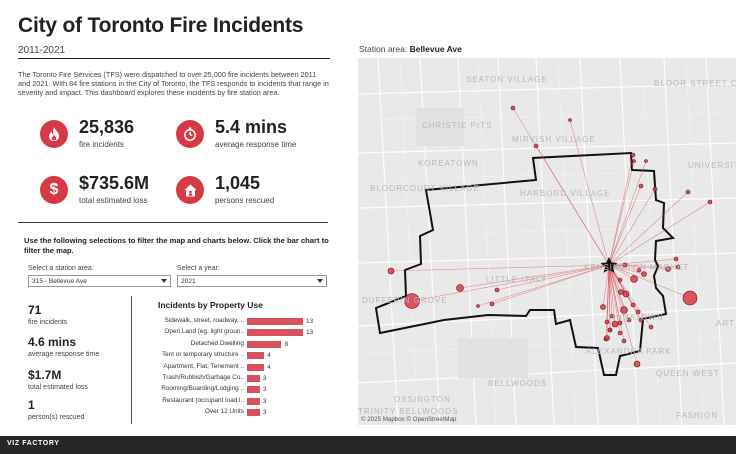 The width and height of the screenshot is (736, 454). Describe the element at coordinates (240, 332) in the screenshot. I see `bar-row: Open Land (eg. light groun.. 13` at that location.